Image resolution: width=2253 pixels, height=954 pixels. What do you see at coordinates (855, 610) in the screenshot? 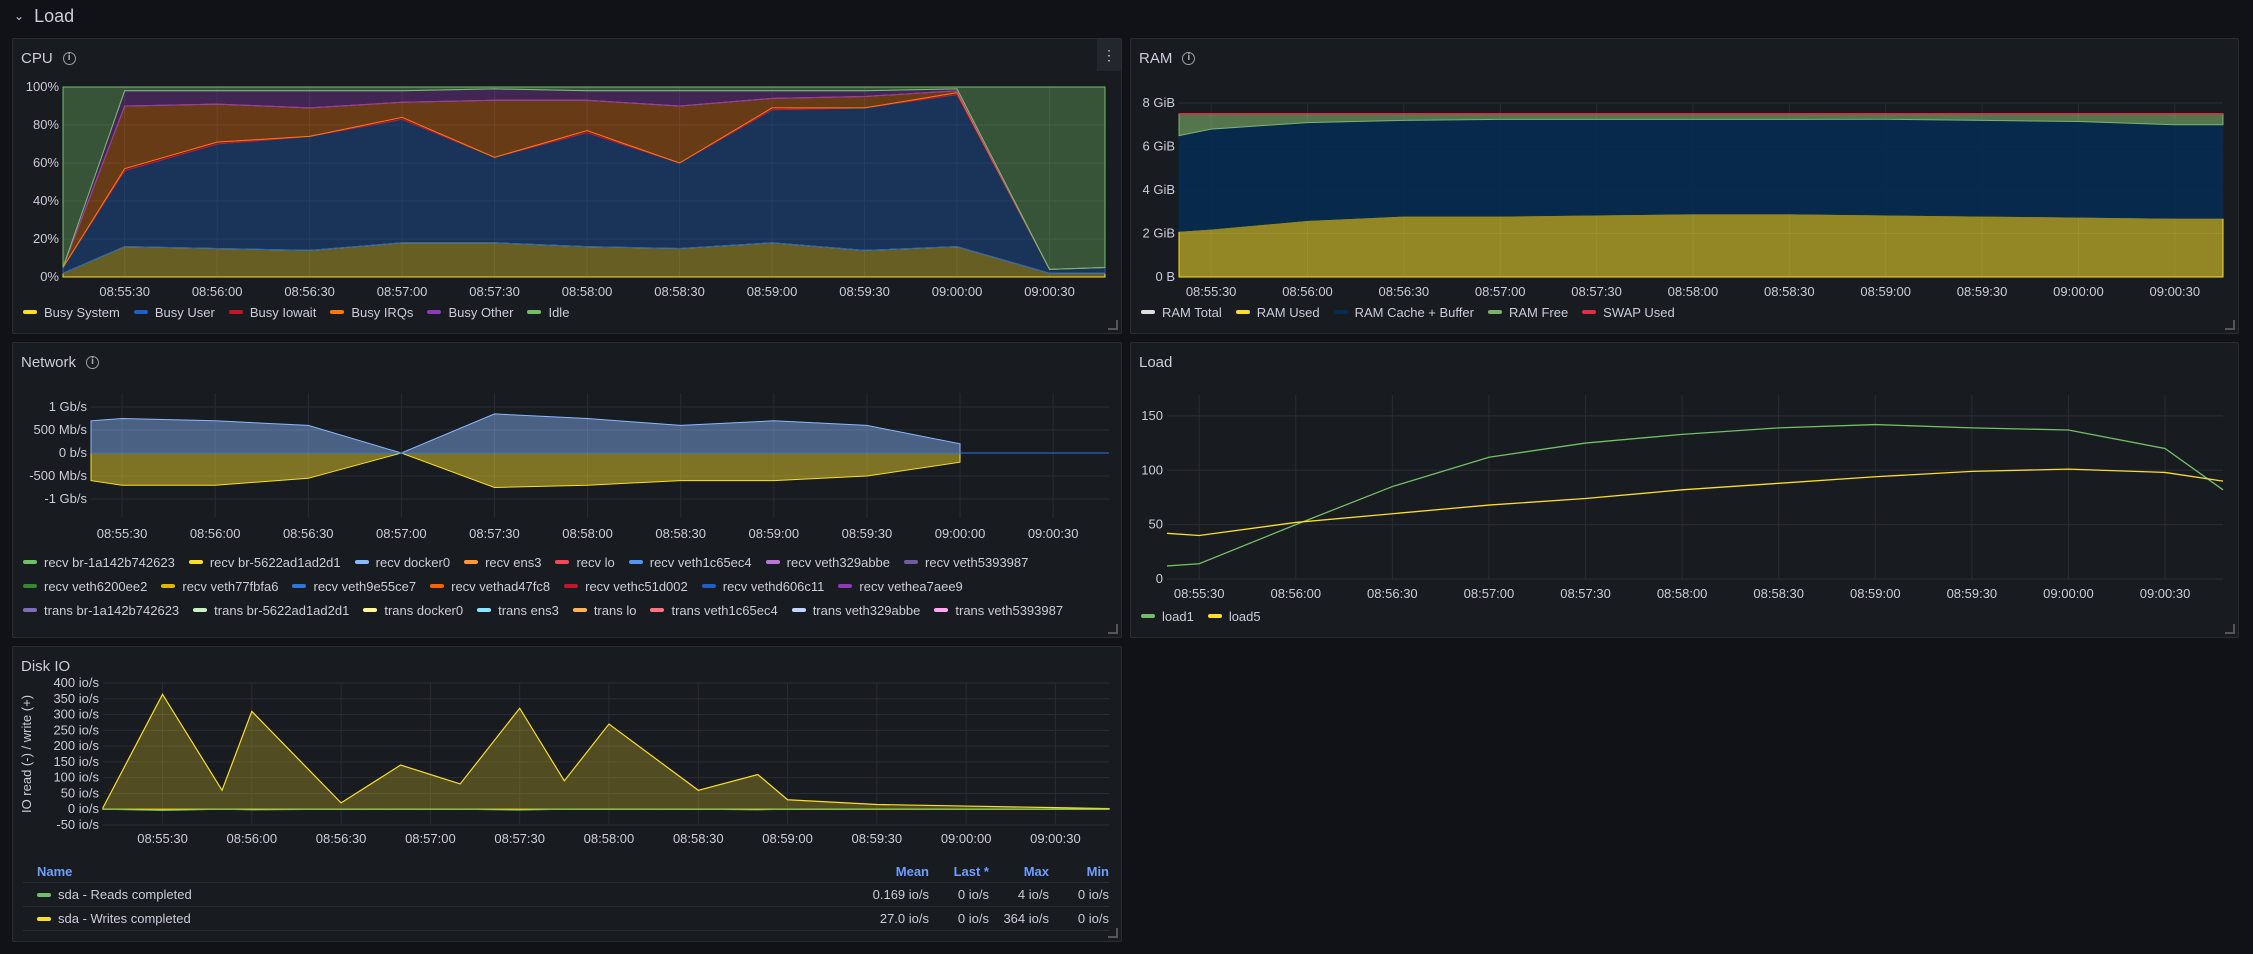
I see `legend-item: trans veth329abbe` at bounding box center [855, 610].